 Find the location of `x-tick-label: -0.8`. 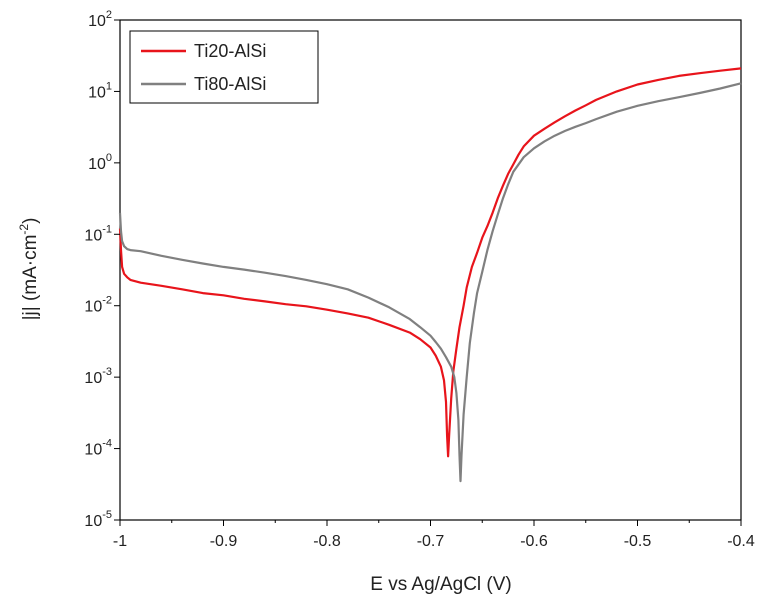

x-tick-label: -0.8 is located at coordinates (327, 541).